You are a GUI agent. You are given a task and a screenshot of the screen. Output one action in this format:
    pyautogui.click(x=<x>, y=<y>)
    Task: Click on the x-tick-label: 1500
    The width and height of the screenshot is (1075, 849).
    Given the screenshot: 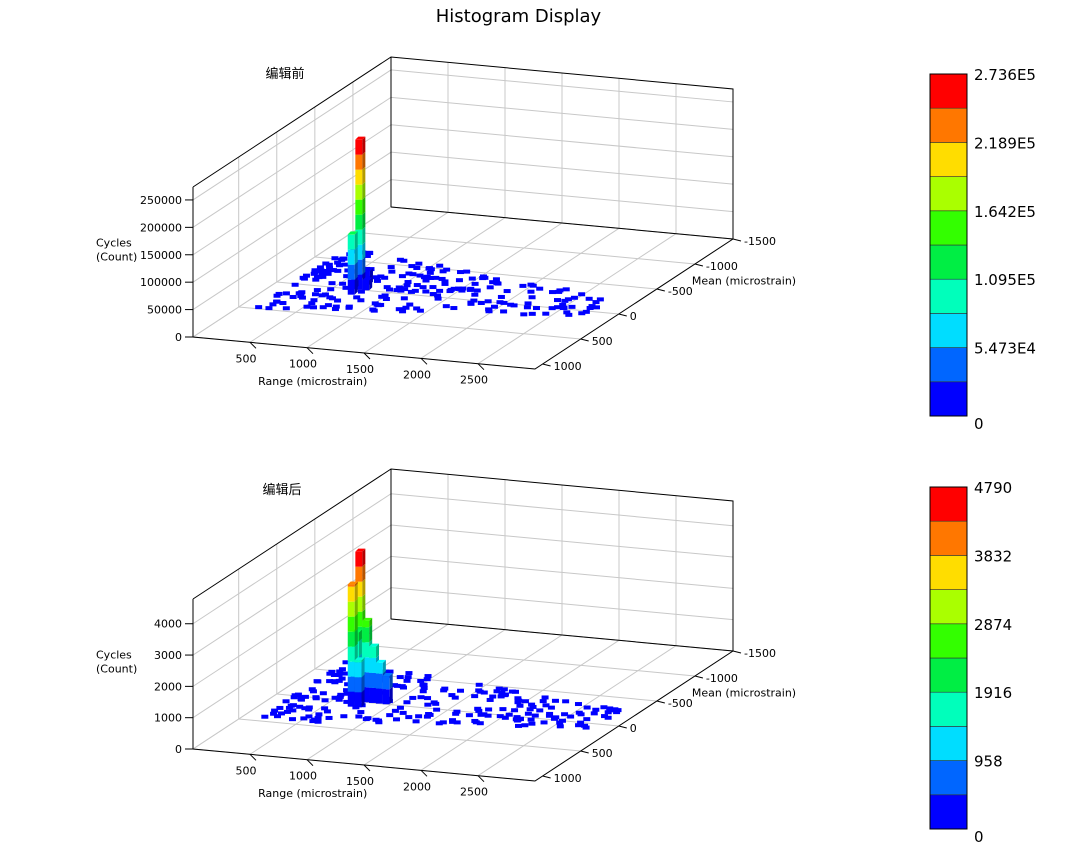 What is the action you would take?
    pyautogui.click(x=360, y=781)
    